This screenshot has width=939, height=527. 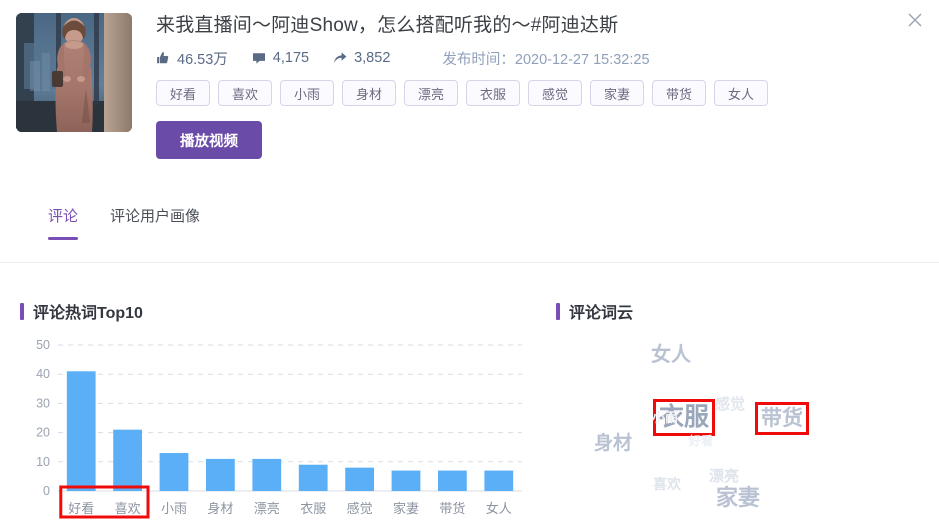 I want to click on tag-chip: 感觉, so click(x=555, y=93).